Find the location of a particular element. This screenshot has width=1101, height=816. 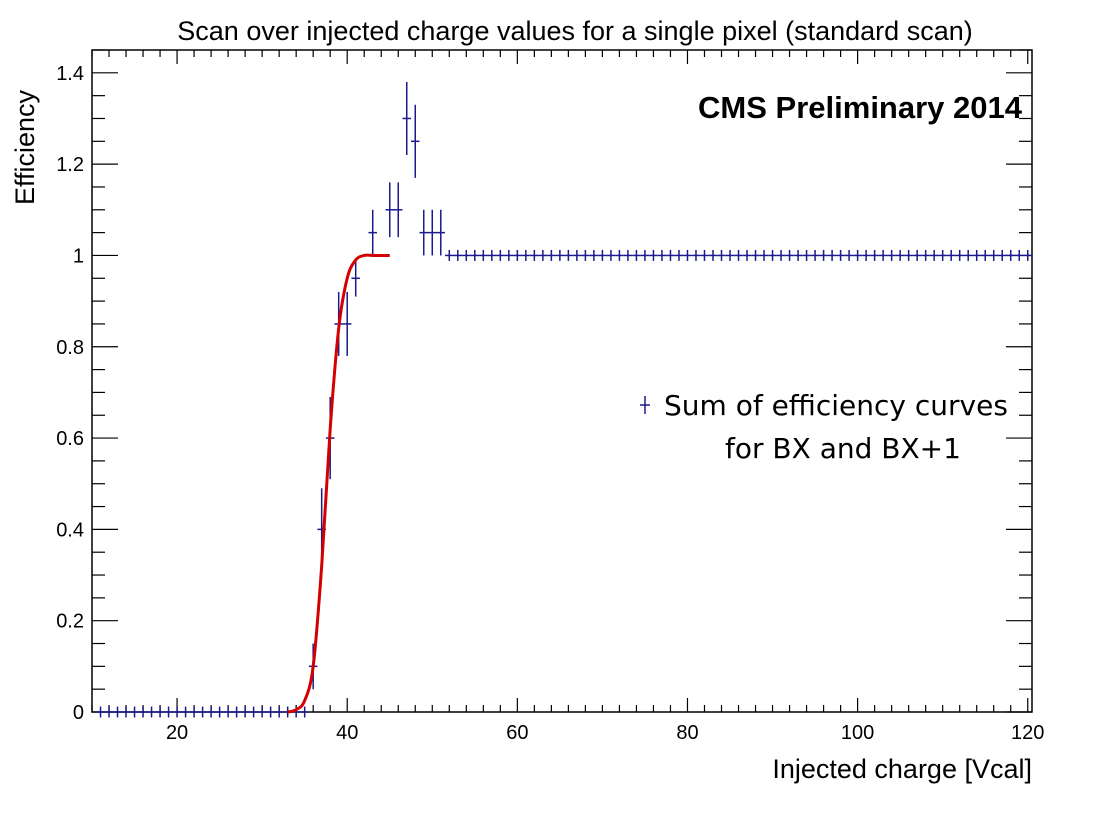

y-tick-label: 0 is located at coordinates (78, 713).